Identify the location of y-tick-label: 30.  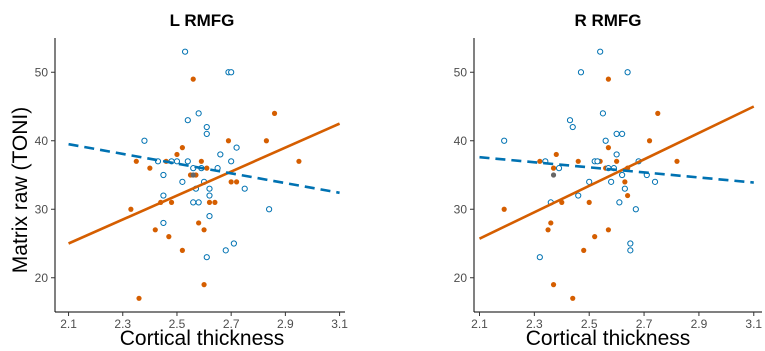
(42, 209).